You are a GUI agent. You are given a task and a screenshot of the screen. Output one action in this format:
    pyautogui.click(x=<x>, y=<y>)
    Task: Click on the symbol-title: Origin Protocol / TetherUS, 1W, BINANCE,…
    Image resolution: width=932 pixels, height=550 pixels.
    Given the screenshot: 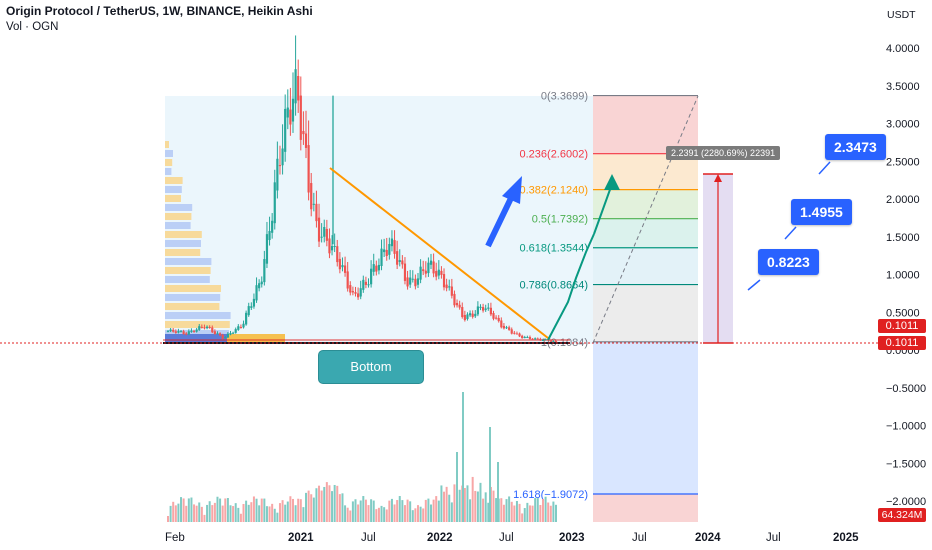 What is the action you would take?
    pyautogui.click(x=159, y=11)
    